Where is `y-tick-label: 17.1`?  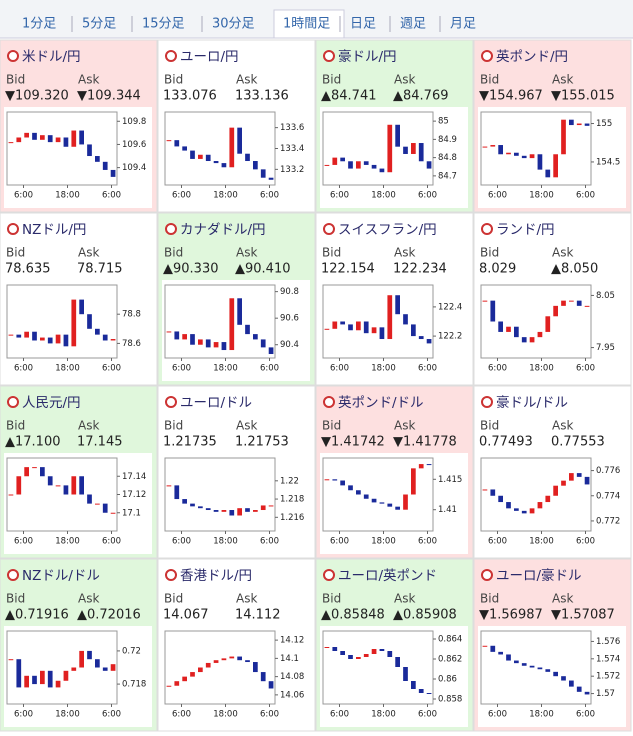 y-tick-label: 17.1 is located at coordinates (131, 513).